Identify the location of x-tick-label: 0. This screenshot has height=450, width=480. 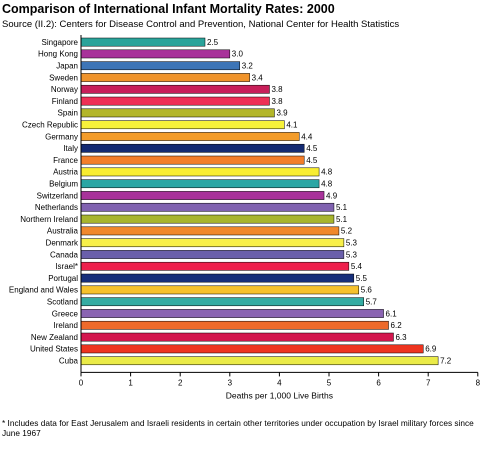
(81, 382).